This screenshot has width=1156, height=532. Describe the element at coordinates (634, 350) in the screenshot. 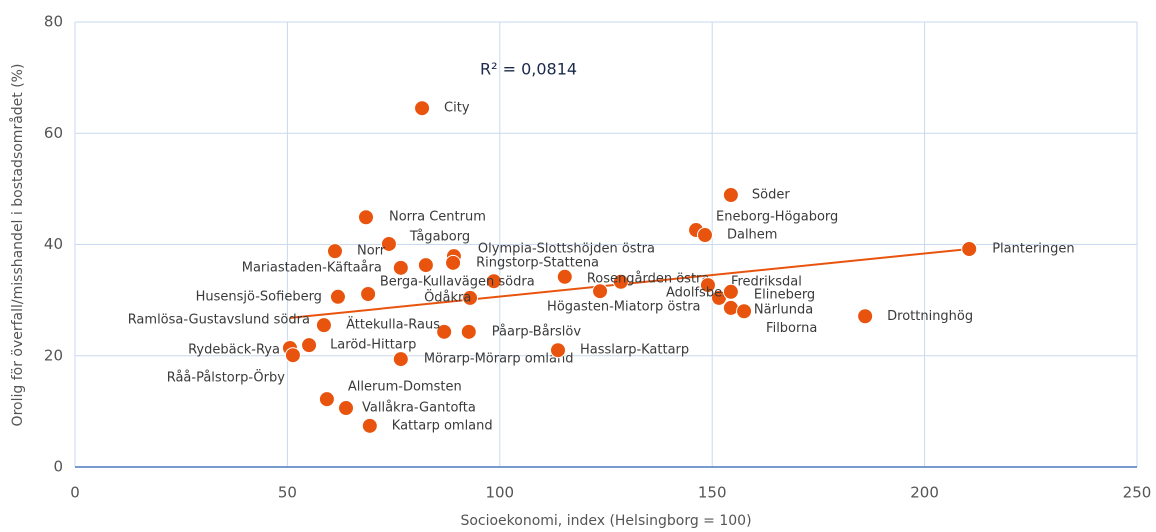

I see `point-label: Hasslarp-Kattarp` at that location.